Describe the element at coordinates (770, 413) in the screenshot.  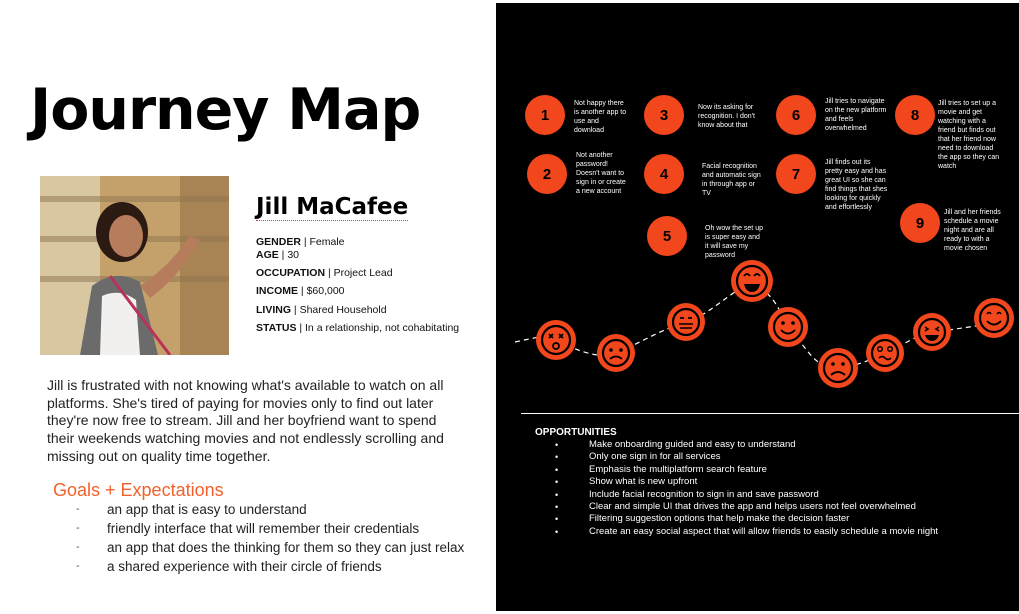
I see `divider` at that location.